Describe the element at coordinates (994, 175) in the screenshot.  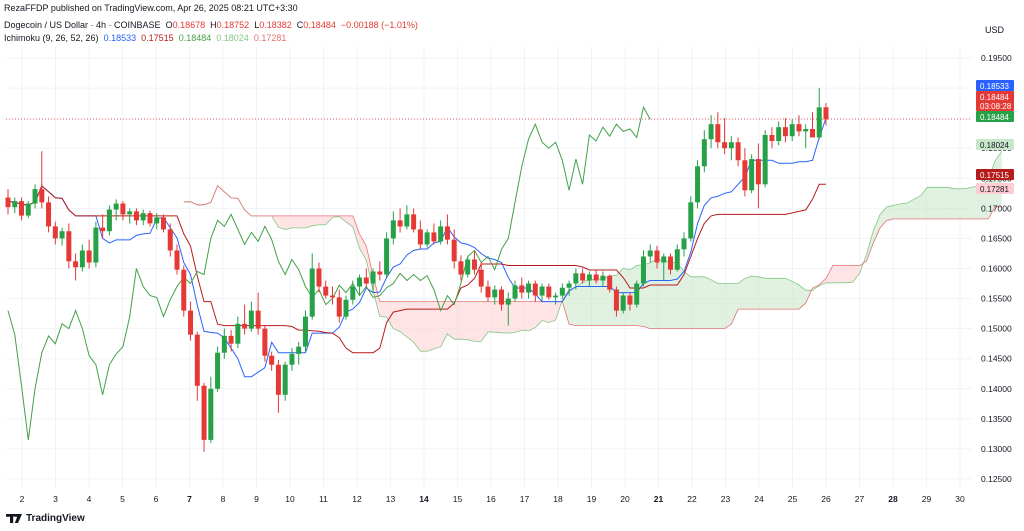
I see `price-badge-text: 0.17515` at that location.